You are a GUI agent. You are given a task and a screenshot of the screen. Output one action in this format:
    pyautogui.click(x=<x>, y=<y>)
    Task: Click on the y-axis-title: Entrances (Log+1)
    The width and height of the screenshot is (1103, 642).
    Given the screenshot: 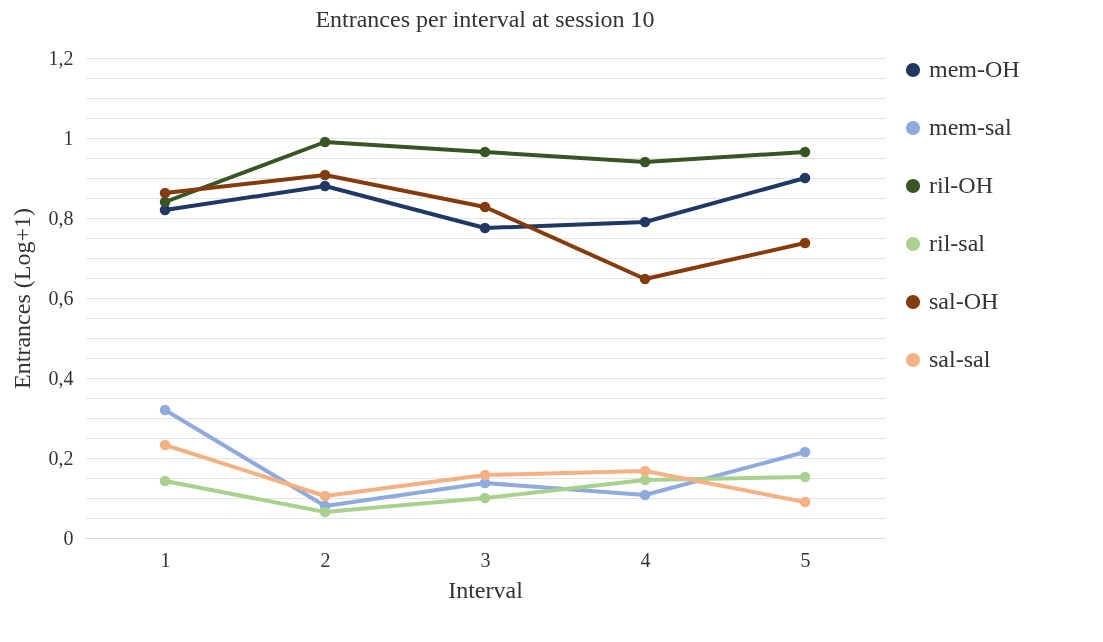 What is the action you would take?
    pyautogui.click(x=21, y=298)
    